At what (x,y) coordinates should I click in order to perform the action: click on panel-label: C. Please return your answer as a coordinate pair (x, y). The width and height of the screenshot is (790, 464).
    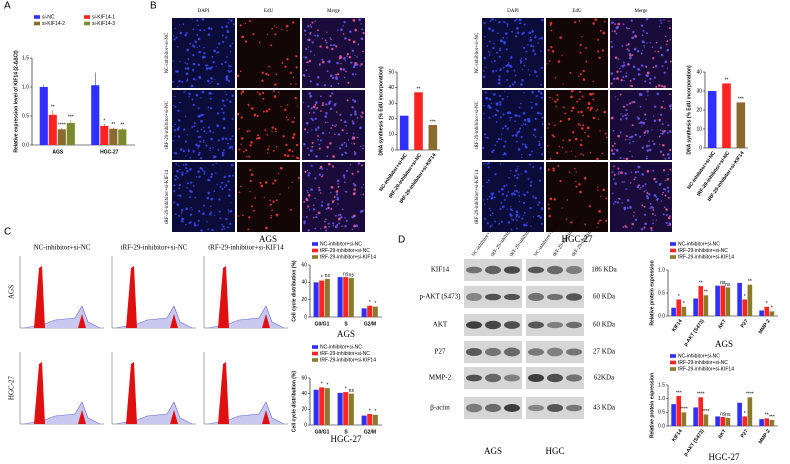
    Looking at the image, I should click on (7, 232).